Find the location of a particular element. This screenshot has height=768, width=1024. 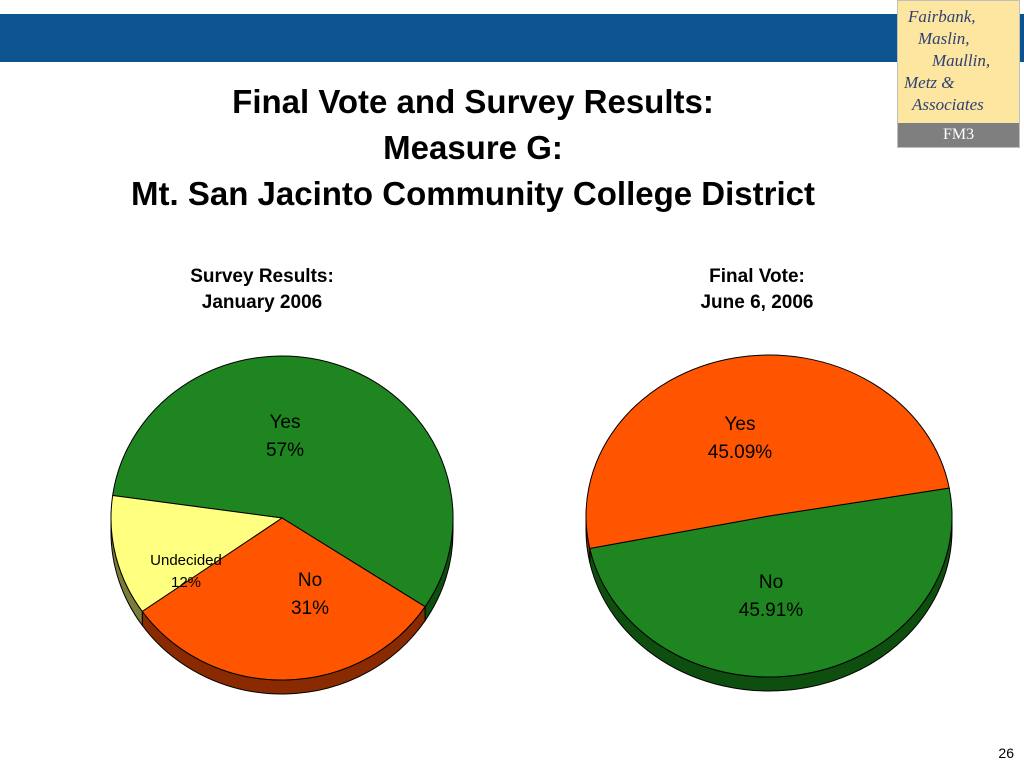

logo-line-1: Fairbank, is located at coordinates (942, 16).